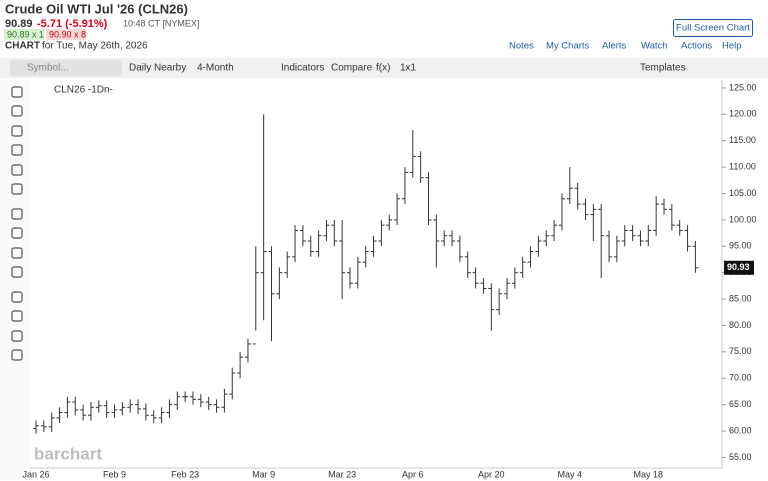  I want to click on last-price-box, so click(739, 267).